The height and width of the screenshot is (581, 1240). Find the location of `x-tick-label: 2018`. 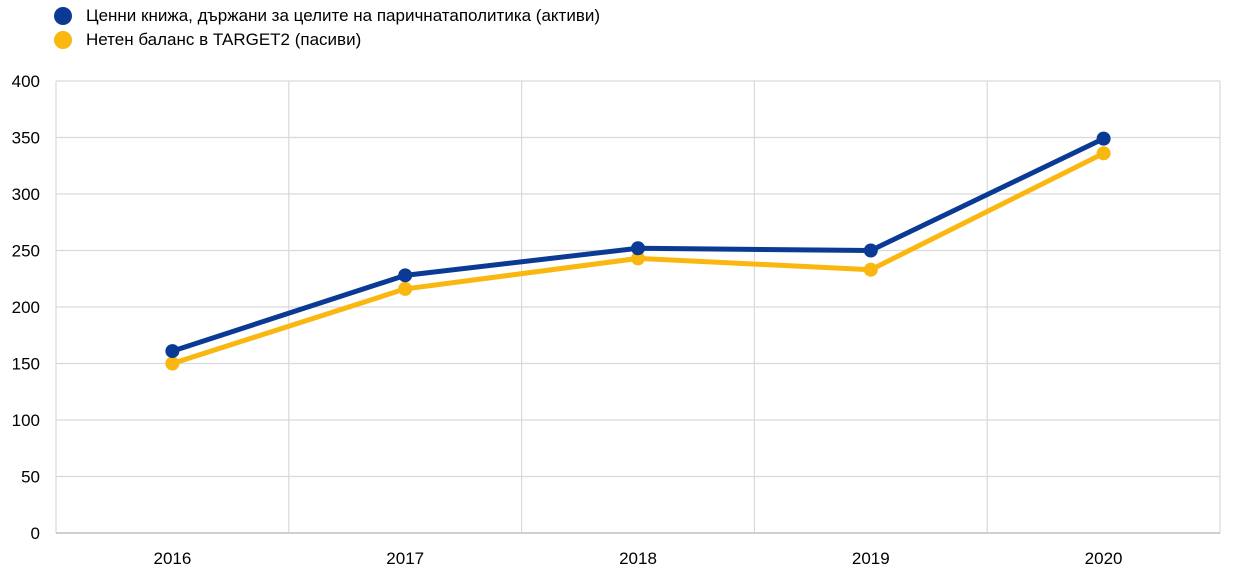

x-tick-label: 2018 is located at coordinates (638, 558).